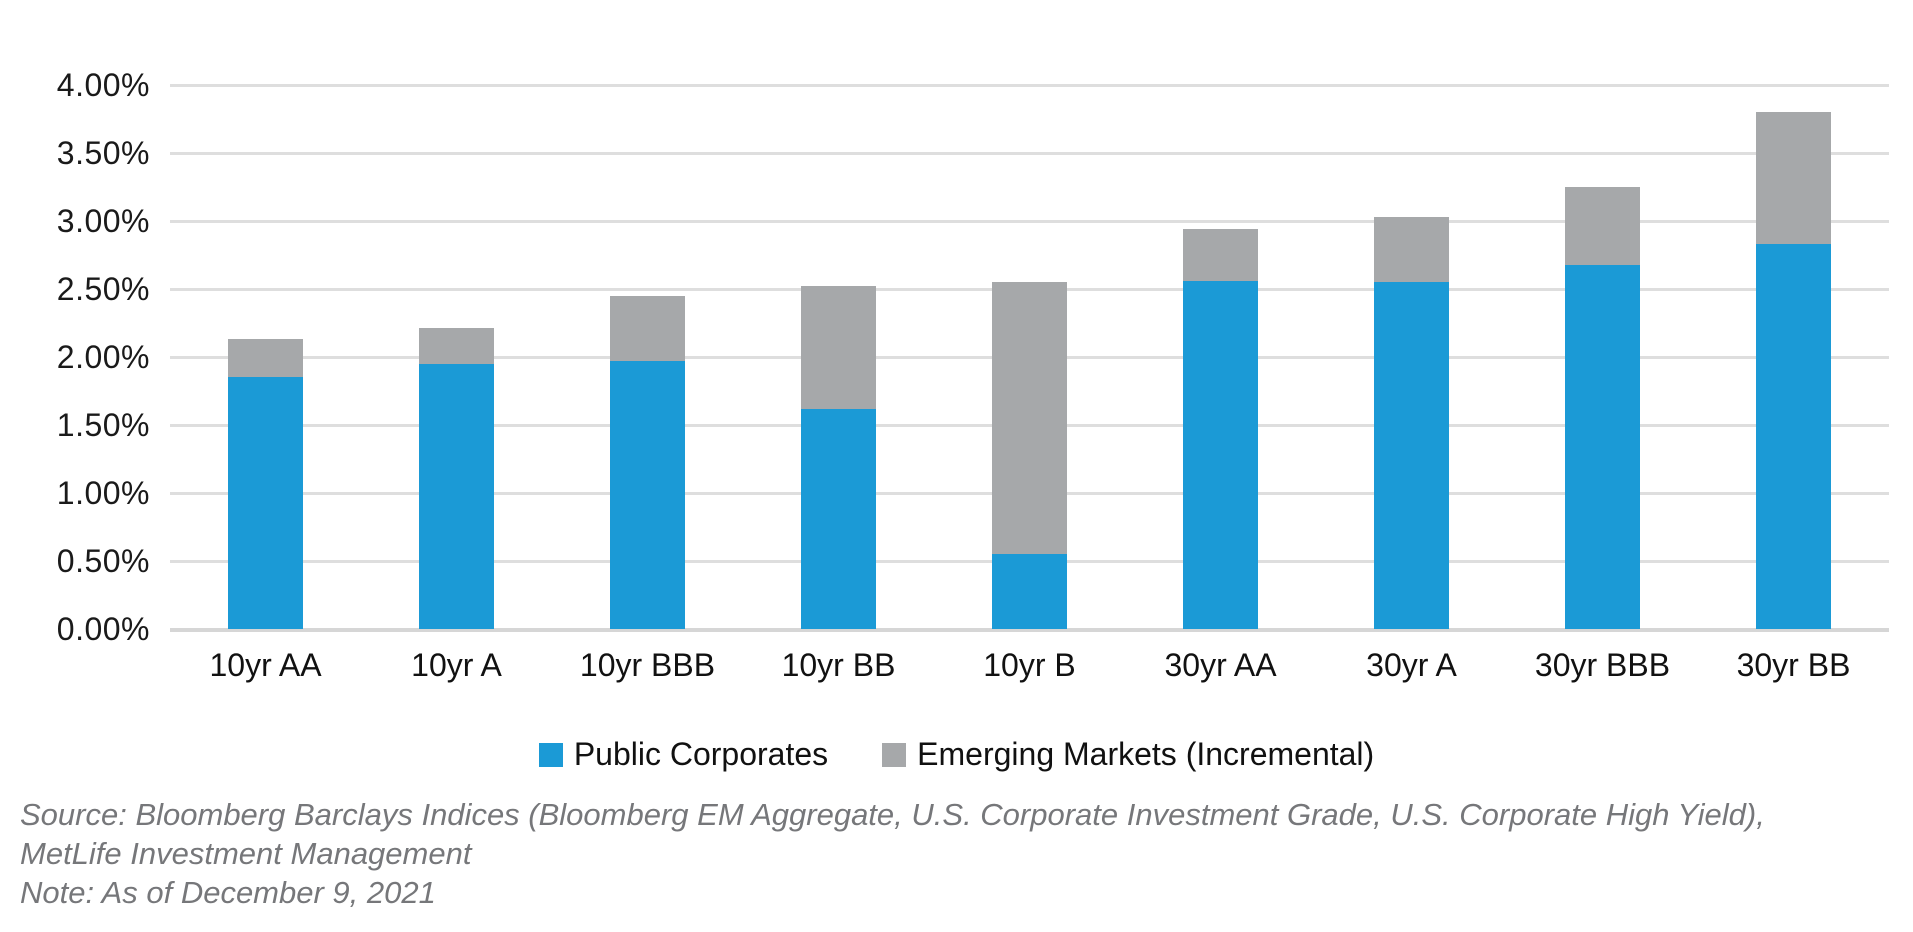 This screenshot has width=1913, height=932. What do you see at coordinates (103, 629) in the screenshot?
I see `y-axis-tick-label: 0.00%` at bounding box center [103, 629].